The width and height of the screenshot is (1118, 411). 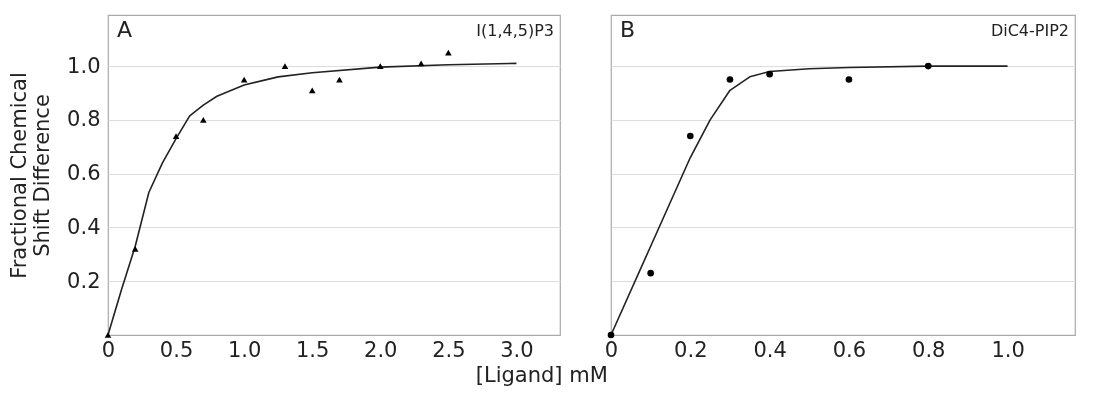 I want to click on x-tick-label: 0.6, so click(x=849, y=349).